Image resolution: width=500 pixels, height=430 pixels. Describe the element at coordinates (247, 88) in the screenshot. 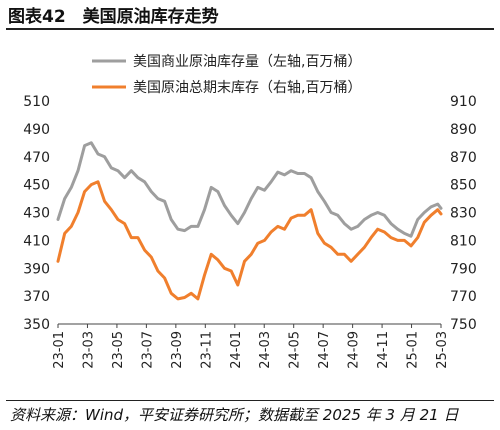

I see `legend-label-total: 美国原油总期末库存（右轴,百万桶）` at that location.